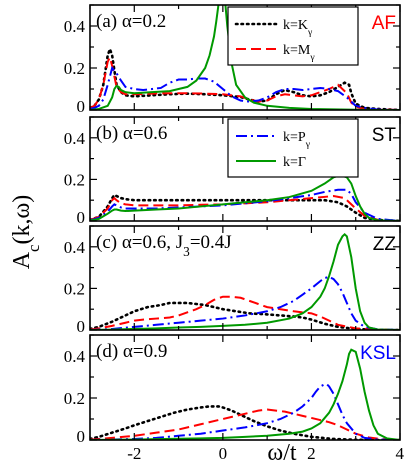  I want to click on x-tick-label: 0, so click(223, 453).